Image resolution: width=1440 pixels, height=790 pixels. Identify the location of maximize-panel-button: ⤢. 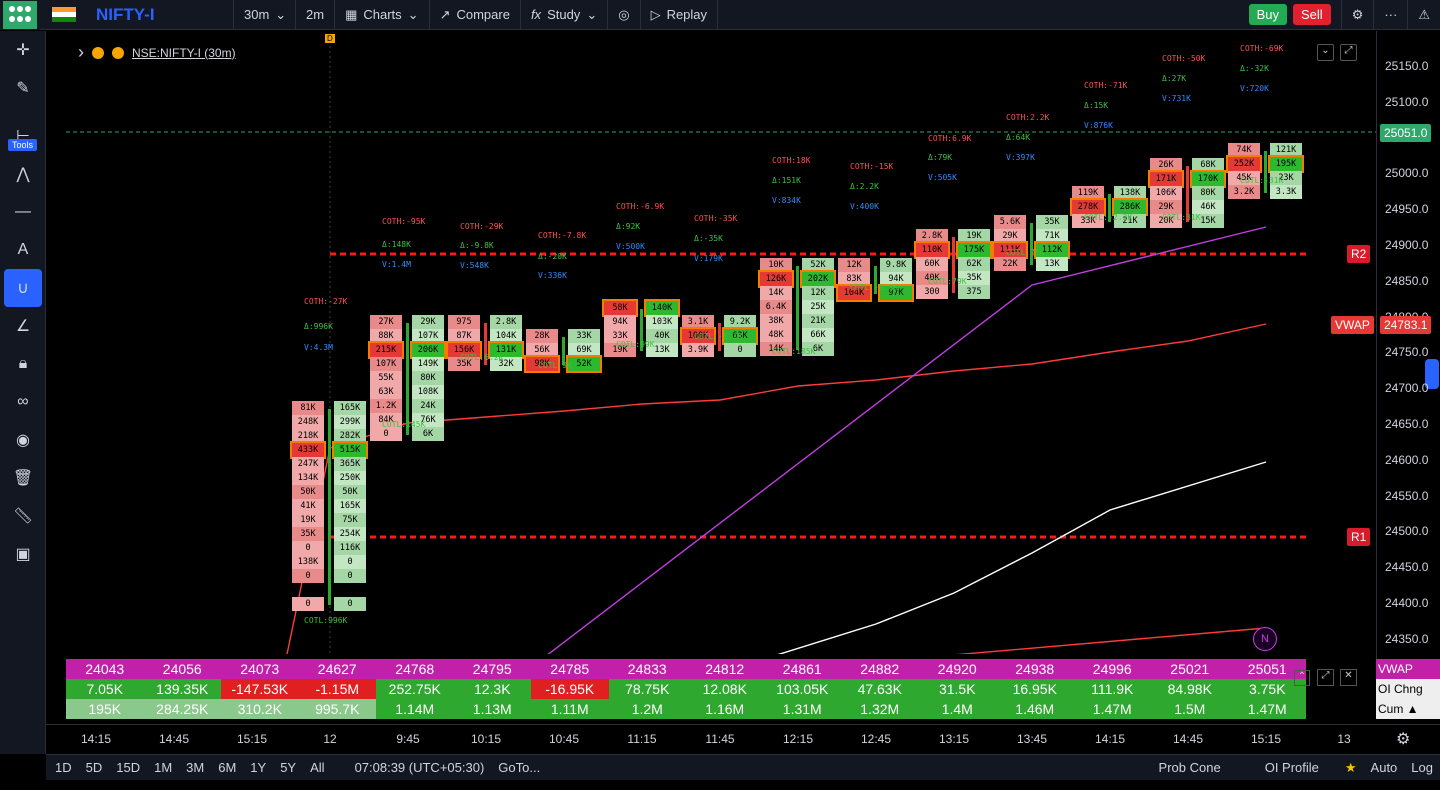
(1348, 52).